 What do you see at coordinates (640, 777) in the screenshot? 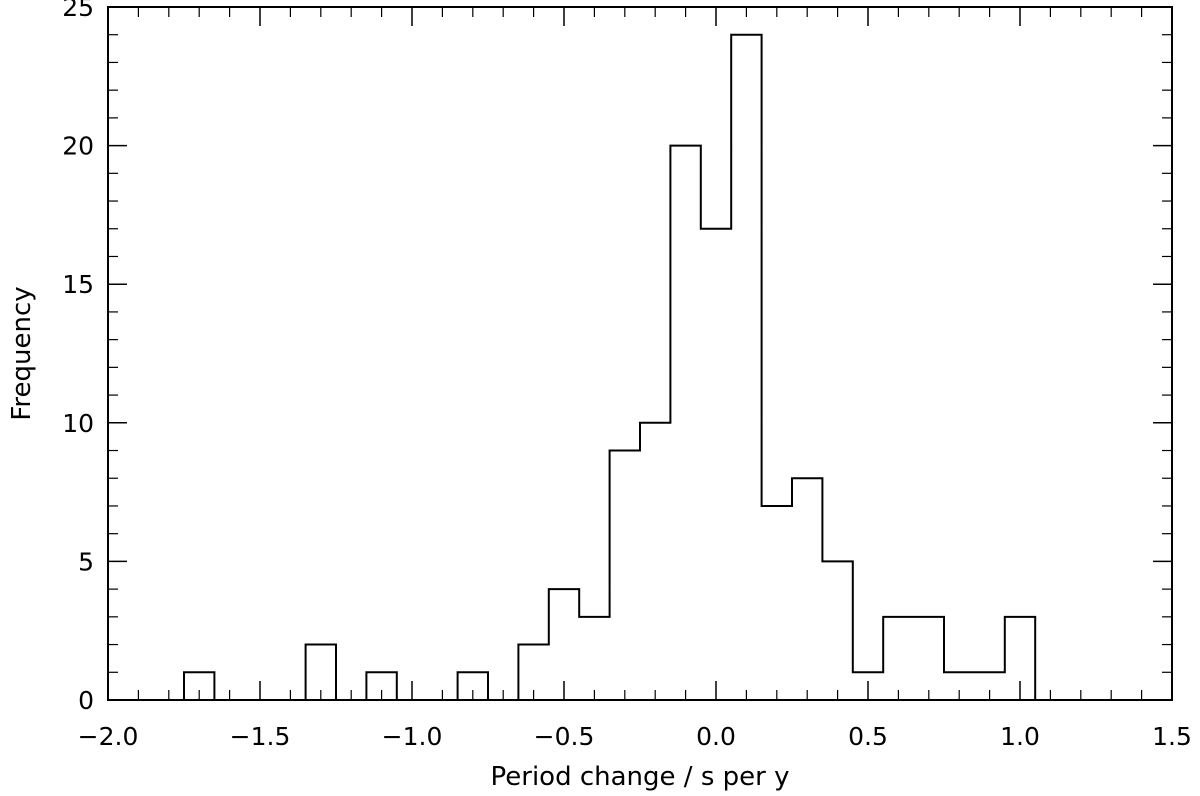
I see `x-axis-label: Period change / s per y` at bounding box center [640, 777].